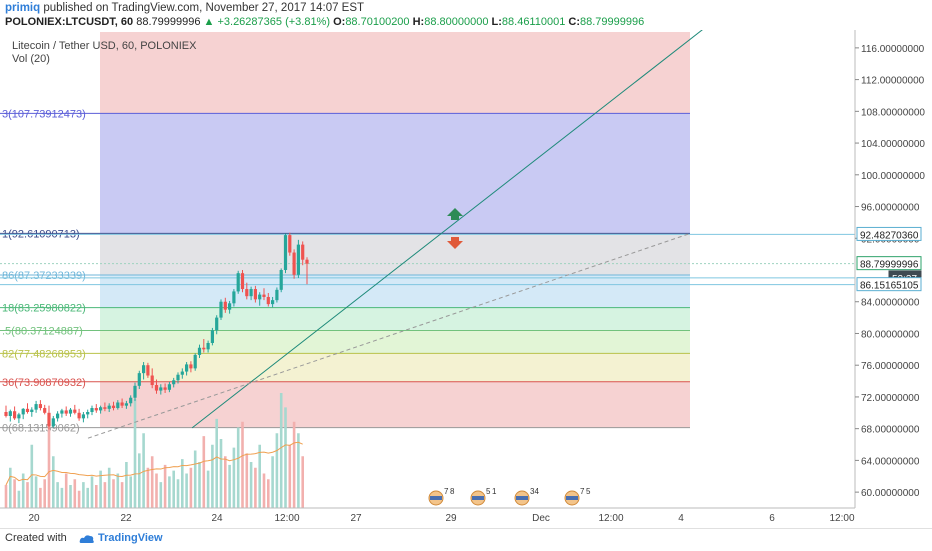 This screenshot has width=932, height=551. What do you see at coordinates (44, 276) in the screenshot?
I see `fib-level-label-2: 86(87.37233339)` at bounding box center [44, 276].